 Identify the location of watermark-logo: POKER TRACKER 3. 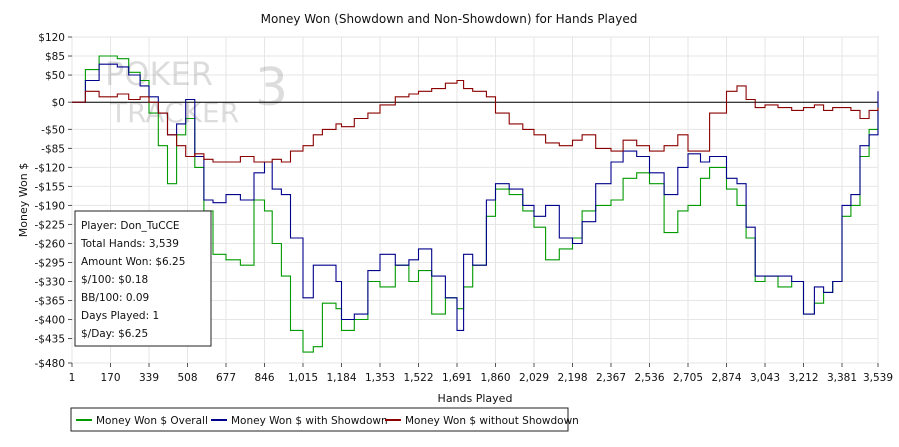
(196, 92).